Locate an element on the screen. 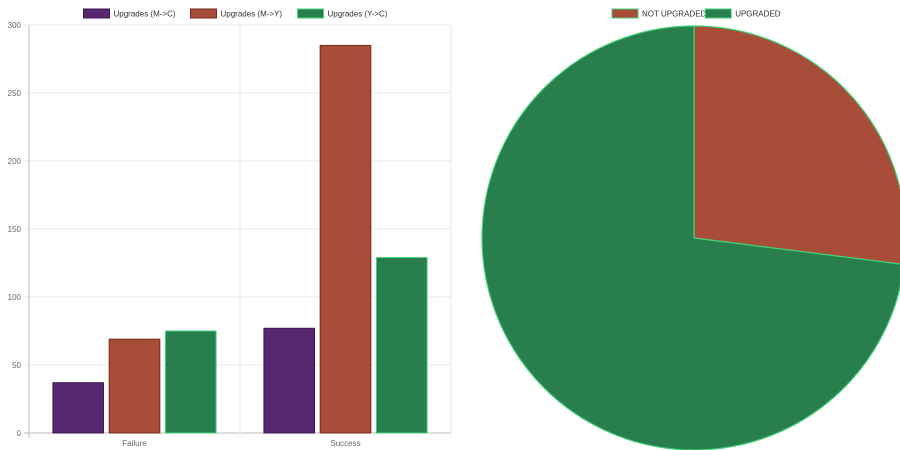  y-tick-label: 300 is located at coordinates (15, 25).